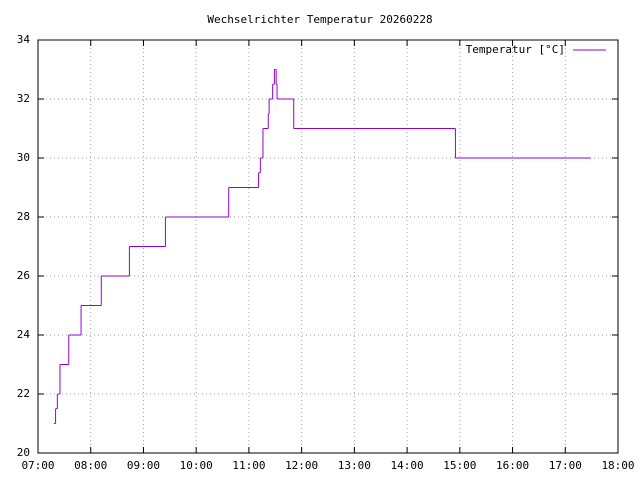 This screenshot has width=640, height=480. What do you see at coordinates (512, 465) in the screenshot?
I see `x-tick-label: 16:00` at bounding box center [512, 465].